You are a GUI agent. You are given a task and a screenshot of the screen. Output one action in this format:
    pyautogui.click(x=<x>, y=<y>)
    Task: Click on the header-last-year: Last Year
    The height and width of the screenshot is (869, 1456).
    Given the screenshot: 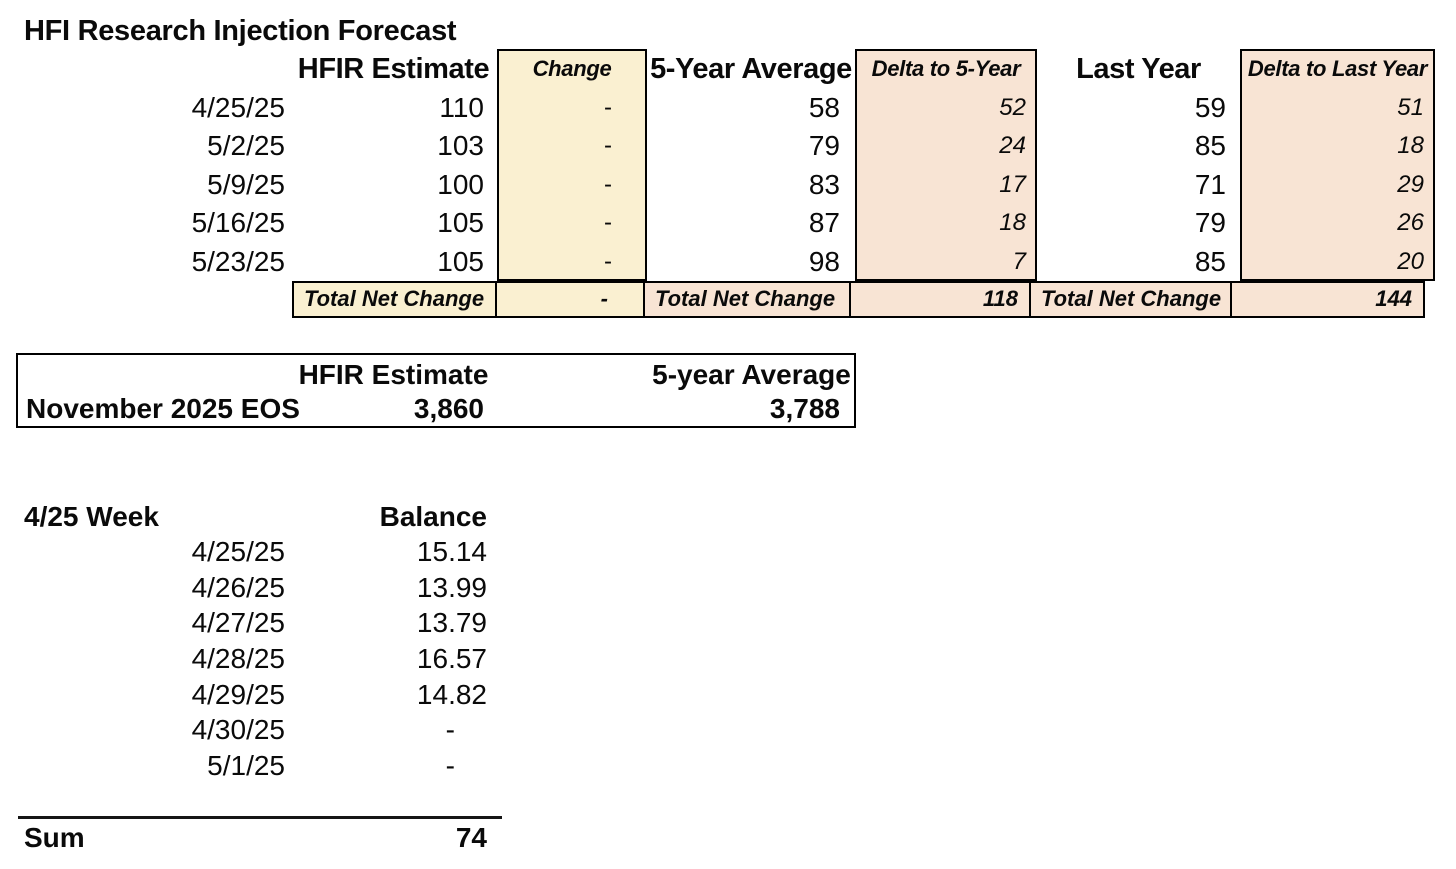 What is the action you would take?
    pyautogui.click(x=1138, y=69)
    